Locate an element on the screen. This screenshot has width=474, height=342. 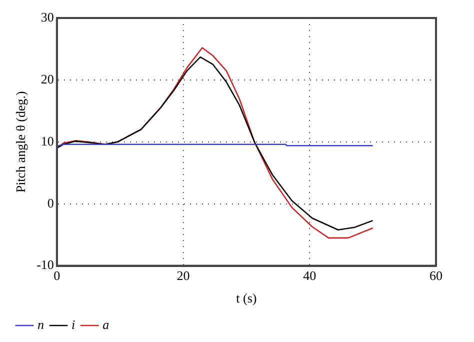
legend-label: a is located at coordinates (106, 324).